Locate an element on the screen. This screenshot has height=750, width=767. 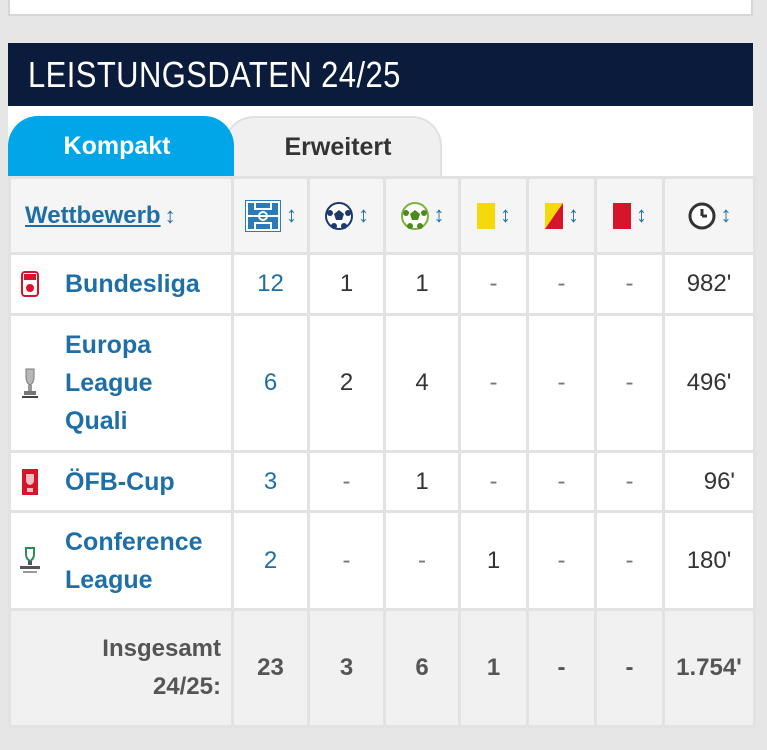
total-minutes-cell: 1.754' is located at coordinates (709, 668).